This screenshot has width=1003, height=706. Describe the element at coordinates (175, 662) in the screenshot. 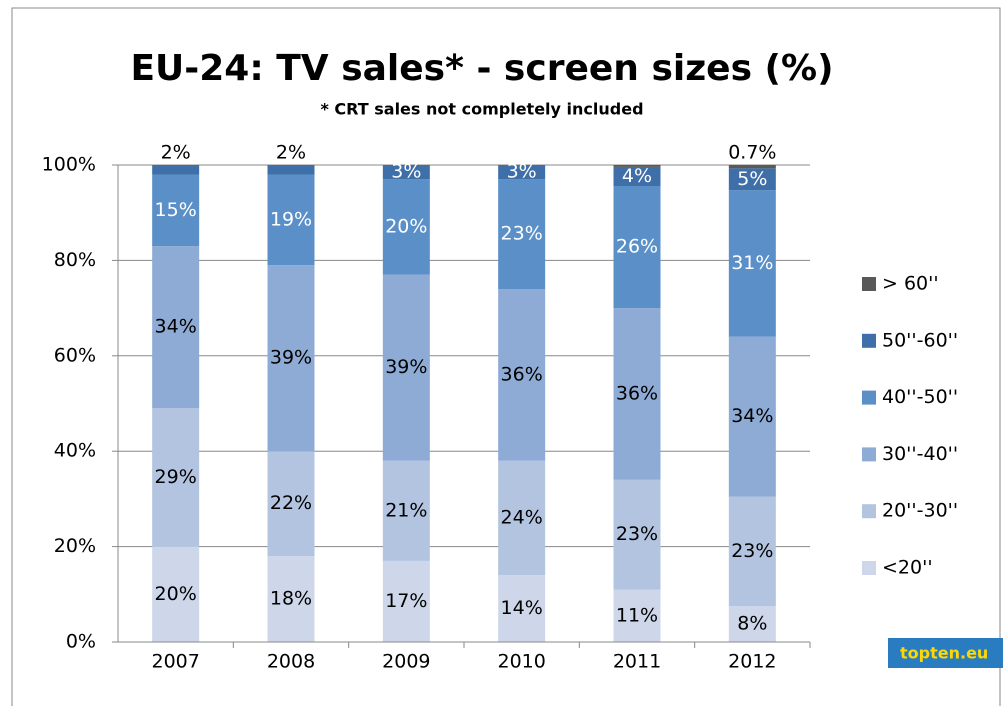

I see `x-tick-label: 2007` at that location.